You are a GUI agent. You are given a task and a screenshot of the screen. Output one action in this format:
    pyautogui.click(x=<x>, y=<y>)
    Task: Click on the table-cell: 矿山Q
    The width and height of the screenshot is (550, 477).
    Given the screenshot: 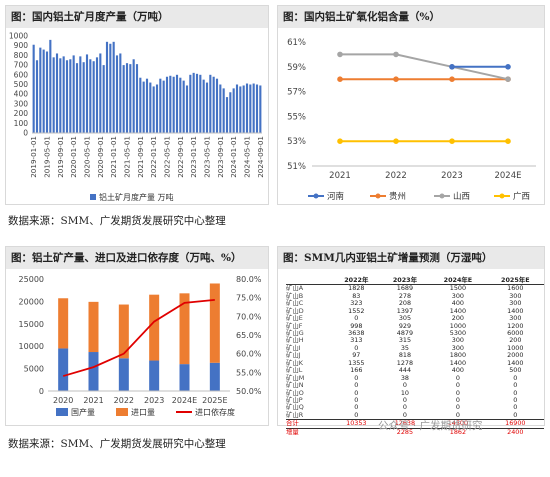 What is the action you would take?
    pyautogui.click(x=295, y=407)
    